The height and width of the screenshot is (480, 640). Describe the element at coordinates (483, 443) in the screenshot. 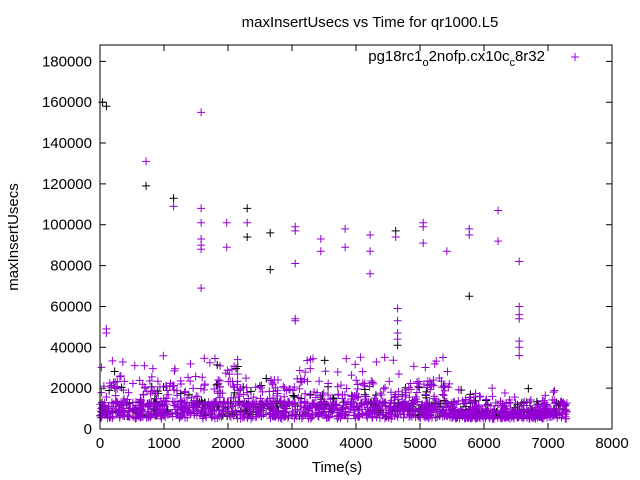

I see `x-tick-label: 6000` at that location.